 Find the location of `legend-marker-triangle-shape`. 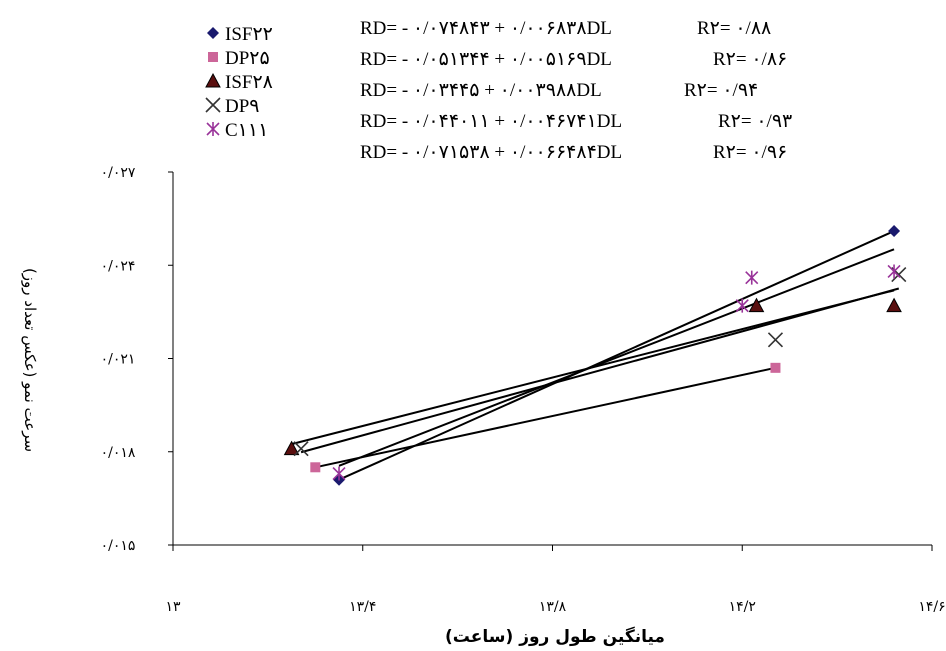

legend-marker-triangle-shape is located at coordinates (213, 80).